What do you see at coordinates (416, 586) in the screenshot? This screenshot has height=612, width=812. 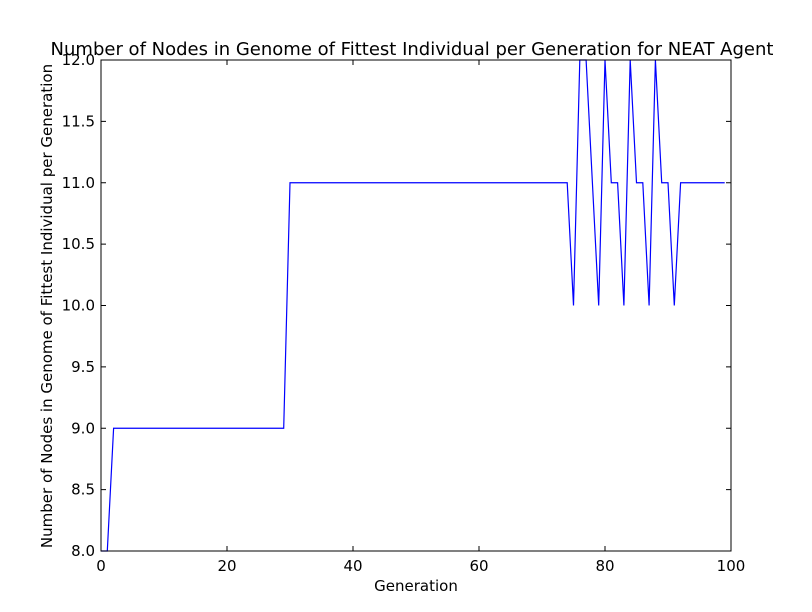 I see `x-axis-label: Generation` at bounding box center [416, 586].